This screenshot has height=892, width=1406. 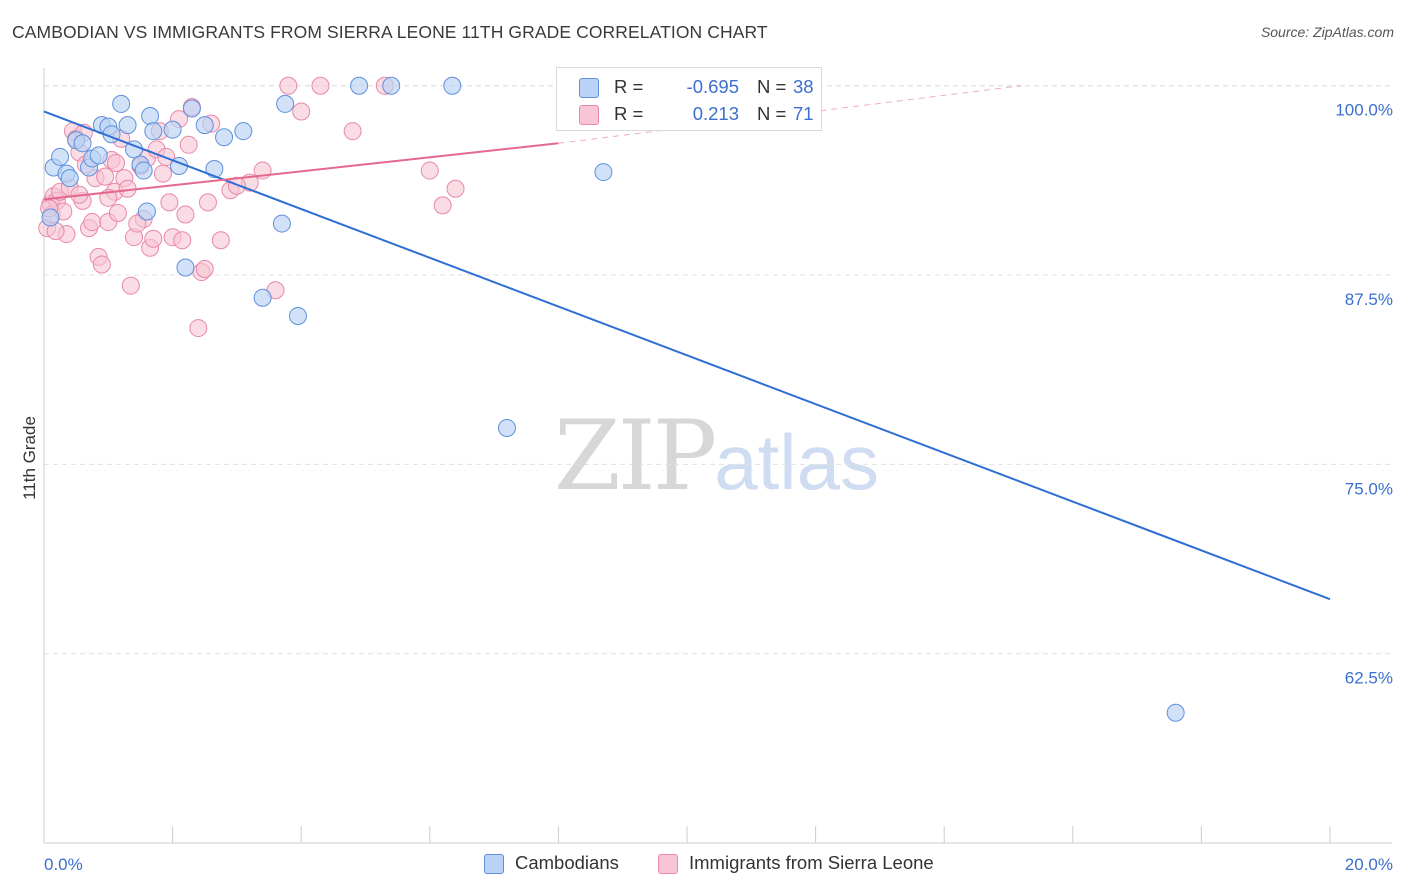 What do you see at coordinates (1369, 864) in the screenshot?
I see `x-tick-label-max: 20.0%` at bounding box center [1369, 864].